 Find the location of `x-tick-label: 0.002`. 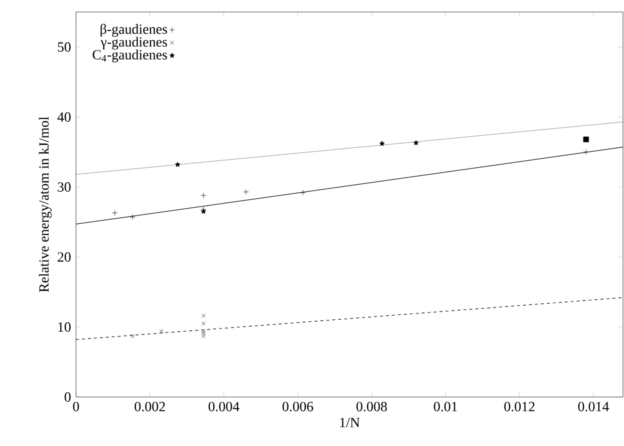

x-tick-label: 0.002 is located at coordinates (149, 407).